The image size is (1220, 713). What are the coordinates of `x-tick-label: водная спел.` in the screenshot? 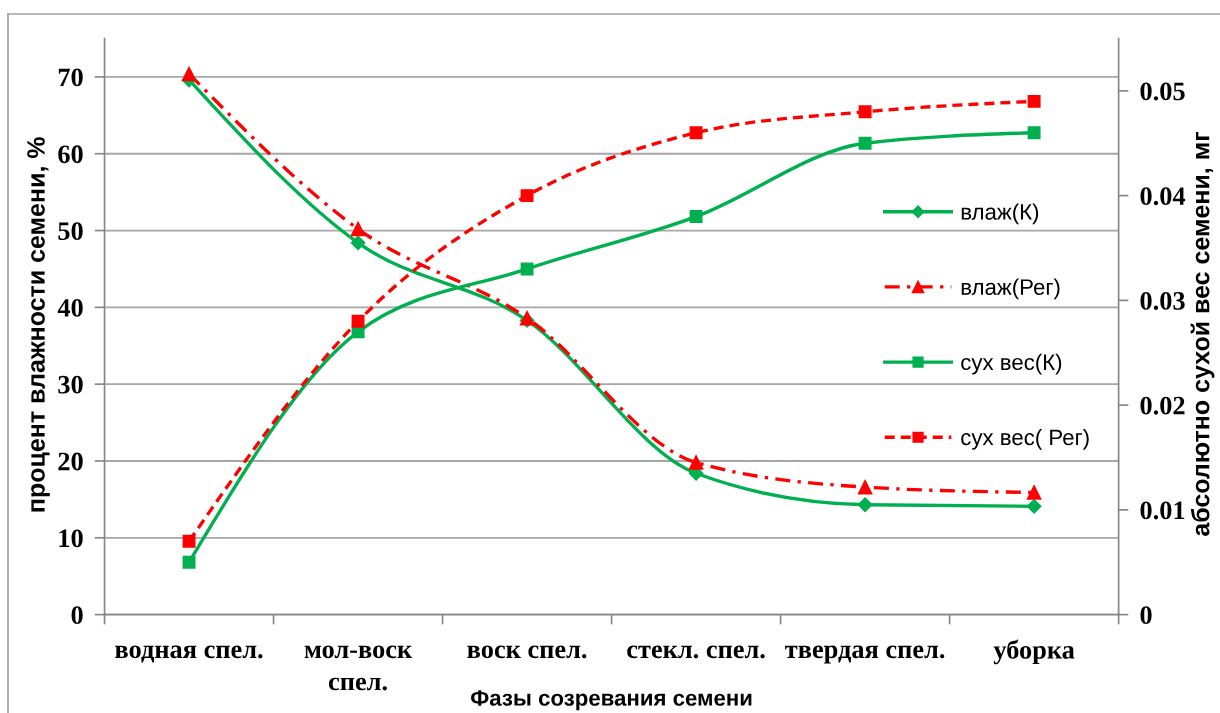 It's located at (189, 654).